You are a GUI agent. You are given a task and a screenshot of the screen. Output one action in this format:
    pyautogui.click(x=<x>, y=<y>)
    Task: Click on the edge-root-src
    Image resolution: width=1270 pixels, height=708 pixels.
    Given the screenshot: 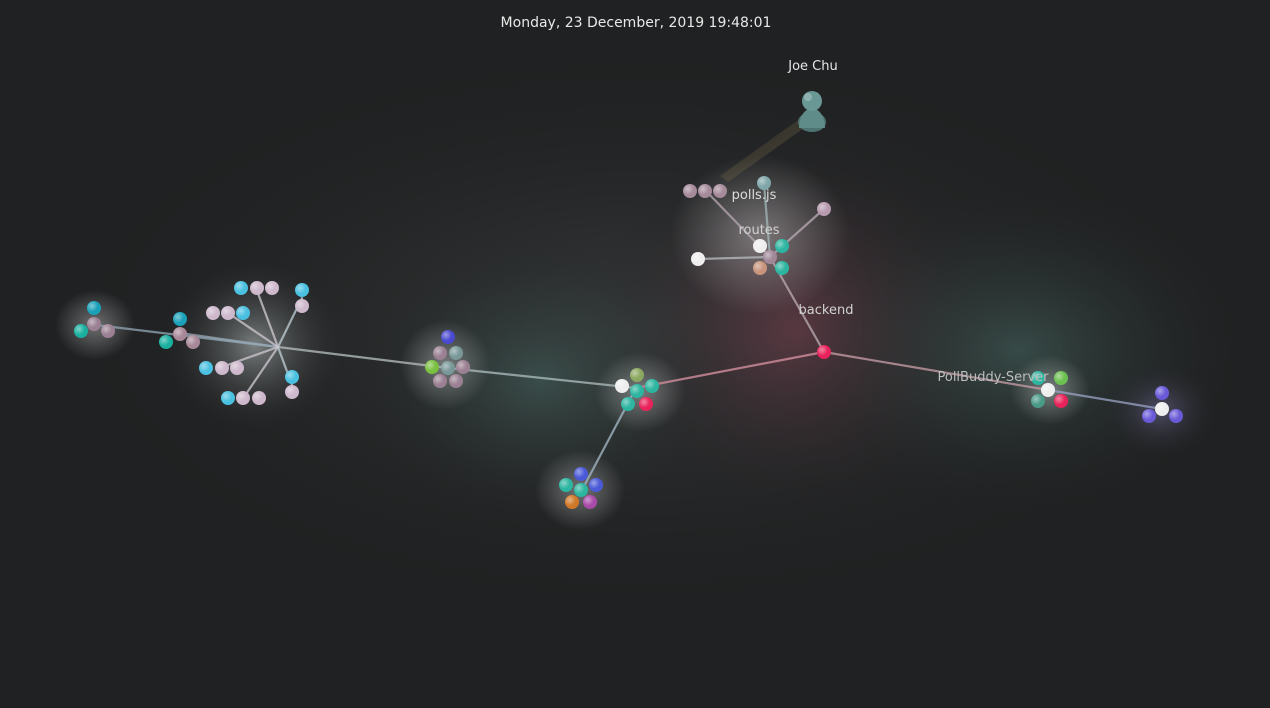 What is the action you would take?
    pyautogui.click(x=542, y=378)
    